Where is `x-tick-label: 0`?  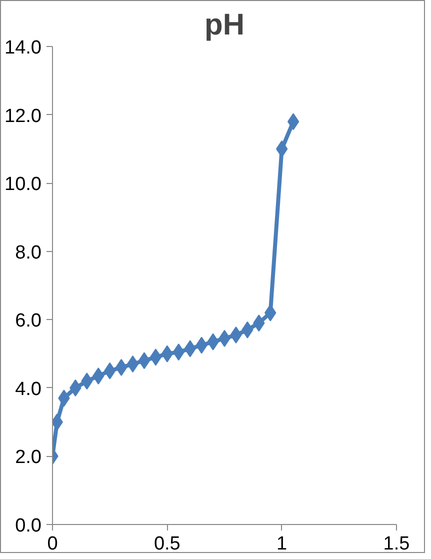
x-tick-label: 0 is located at coordinates (52, 544).